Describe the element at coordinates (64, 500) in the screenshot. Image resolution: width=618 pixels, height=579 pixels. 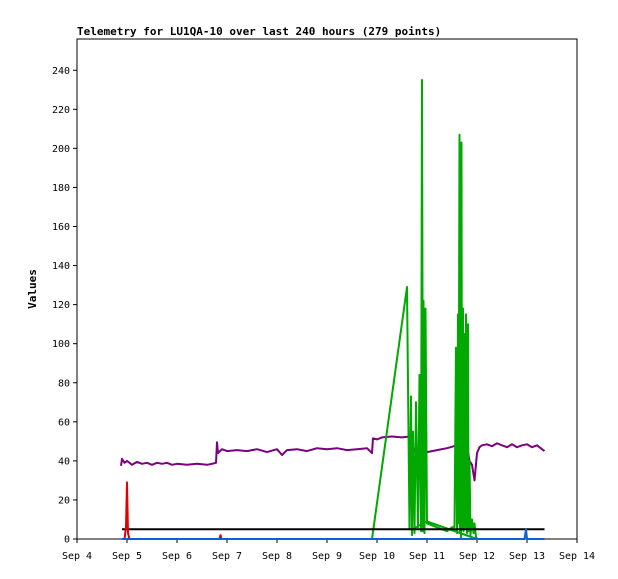
I see `y-tick-label: 20` at that location.